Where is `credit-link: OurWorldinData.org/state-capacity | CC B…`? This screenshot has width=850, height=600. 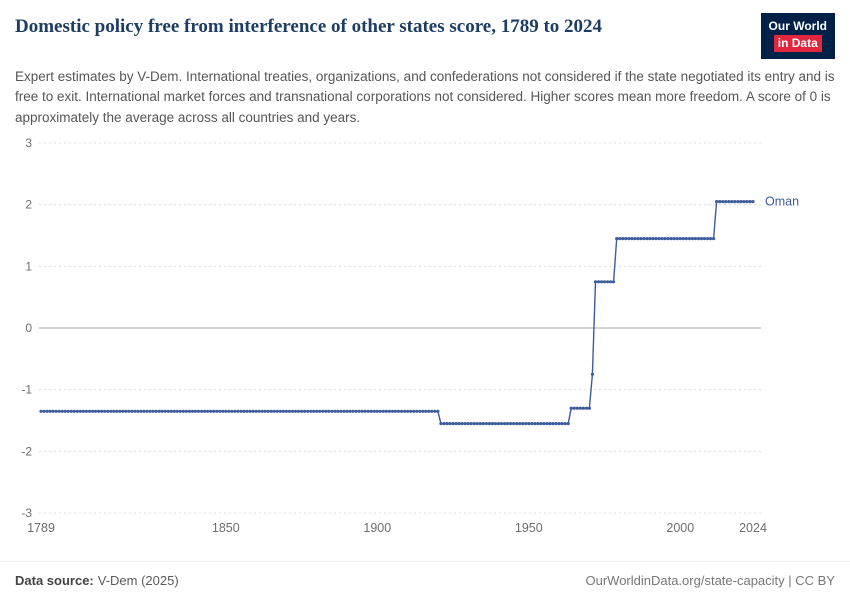 credit-link: OurWorldinData.org/state-capacity | CC B… is located at coordinates (710, 580).